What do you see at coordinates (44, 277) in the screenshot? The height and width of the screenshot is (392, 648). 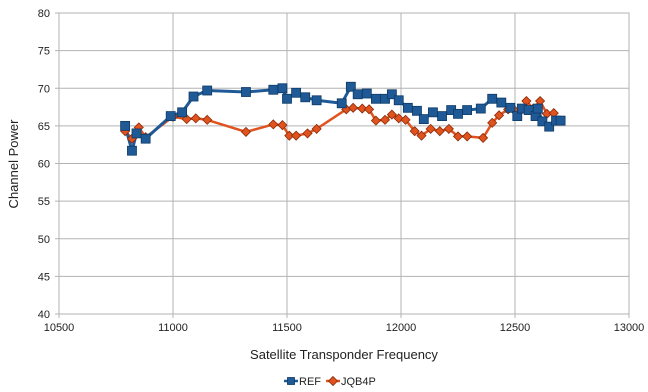 I see `y-tick-label: 45` at bounding box center [44, 277].